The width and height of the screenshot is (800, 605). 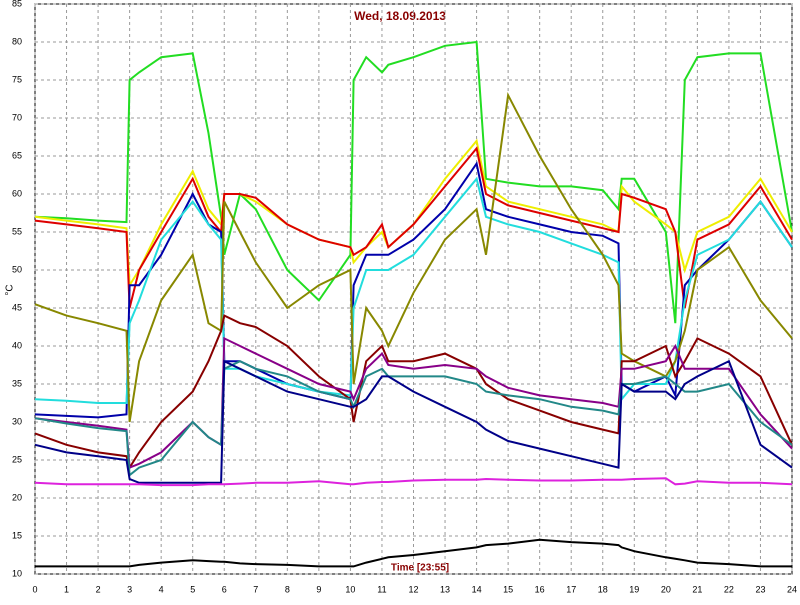 What do you see at coordinates (17, 79) in the screenshot?
I see `y-tick-label: 75` at bounding box center [17, 79].